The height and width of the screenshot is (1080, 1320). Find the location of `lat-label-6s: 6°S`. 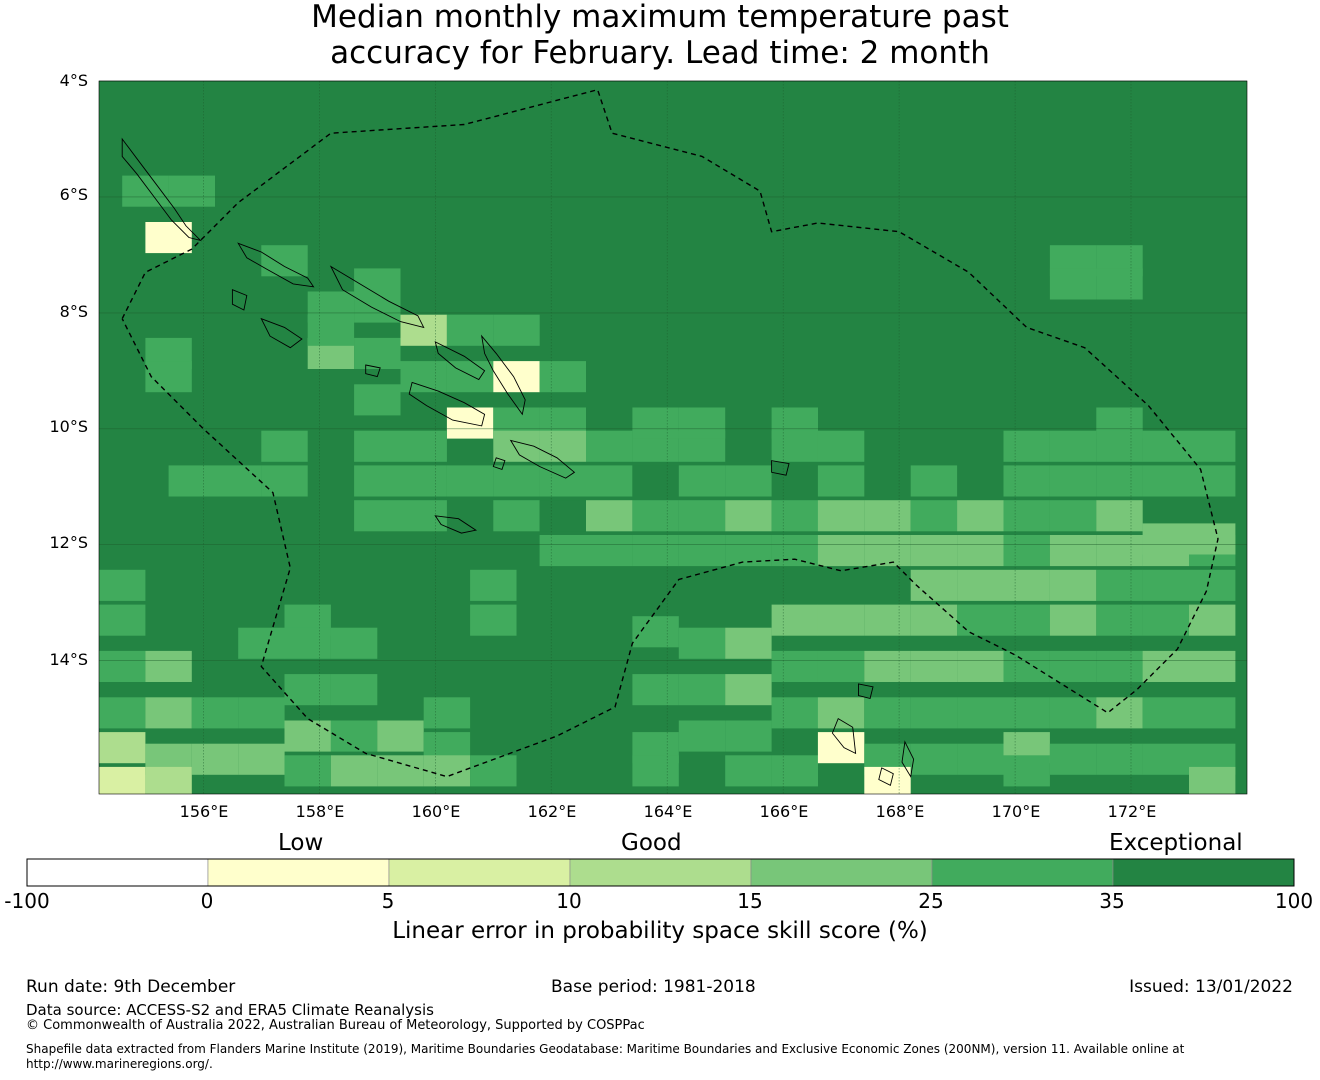

lat-label-6s: 6°S is located at coordinates (73, 194).